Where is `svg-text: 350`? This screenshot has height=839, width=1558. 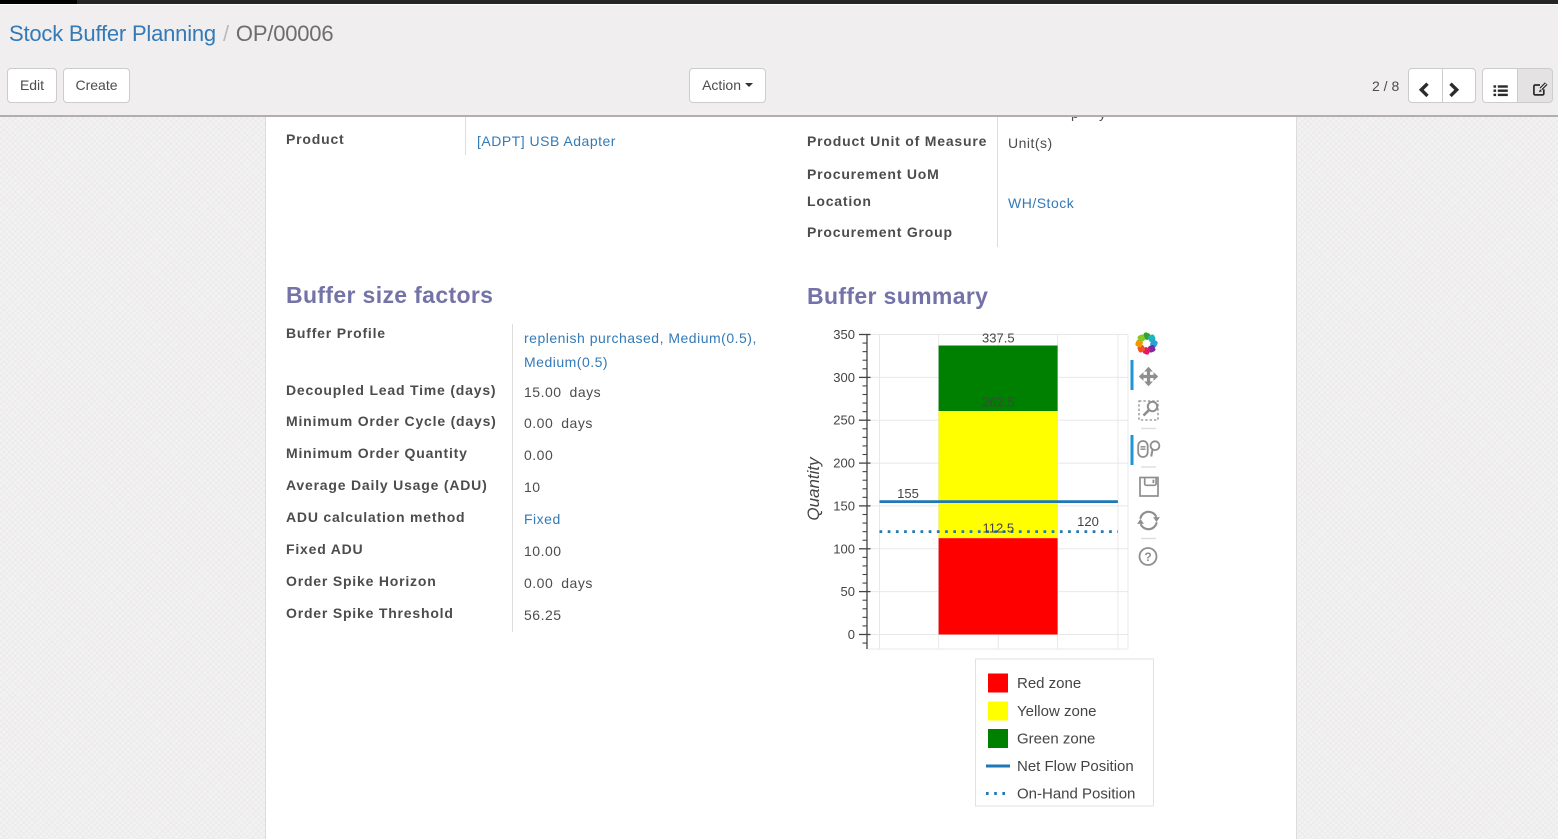
svg-text: 350 is located at coordinates (844, 334).